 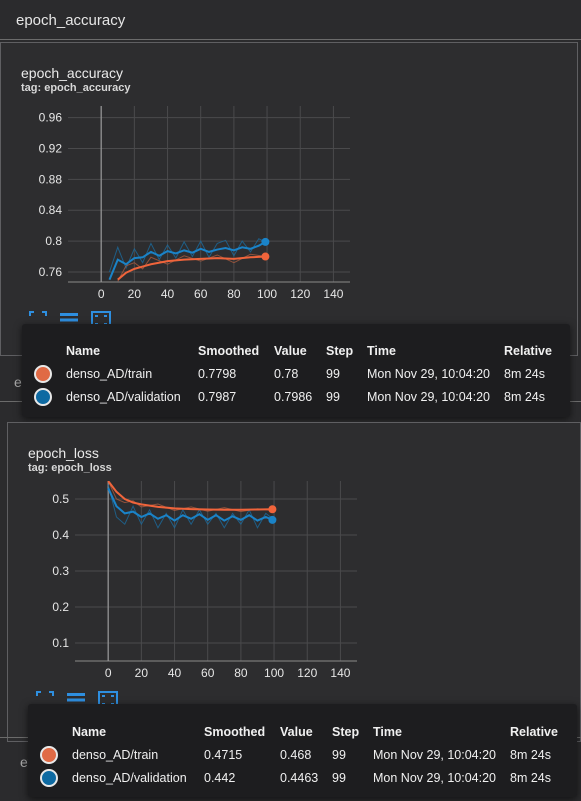 I want to click on x-tick-label: 100, so click(x=267, y=294).